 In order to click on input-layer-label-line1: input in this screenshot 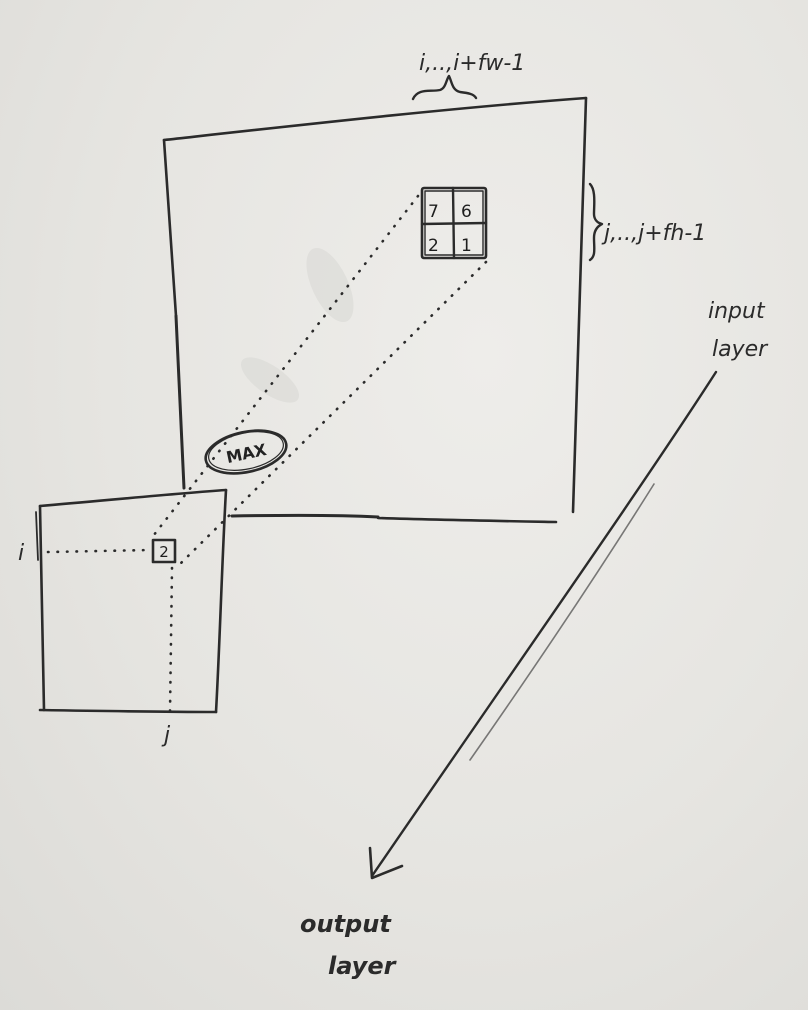, I will do `click(737, 311)`.